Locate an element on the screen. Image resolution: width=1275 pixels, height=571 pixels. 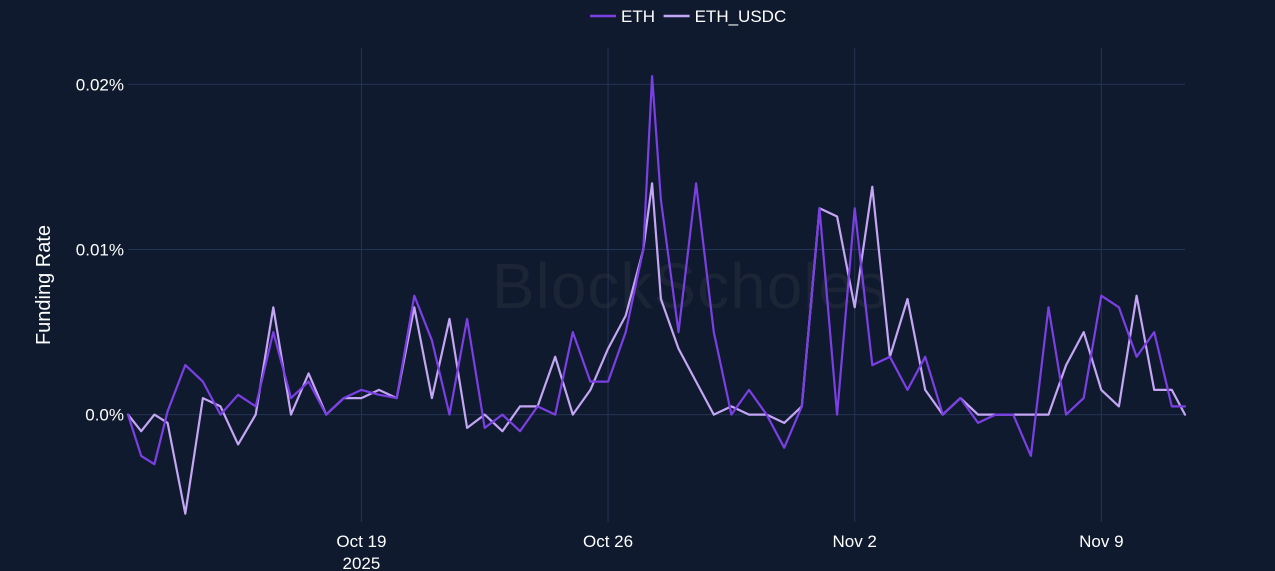
x-tick-label: Nov 2 is located at coordinates (854, 541).